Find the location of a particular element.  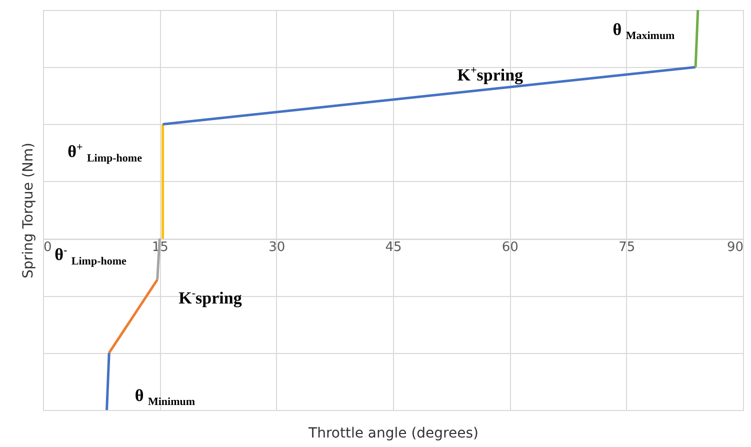

x-tick-label: 45 is located at coordinates (393, 248).